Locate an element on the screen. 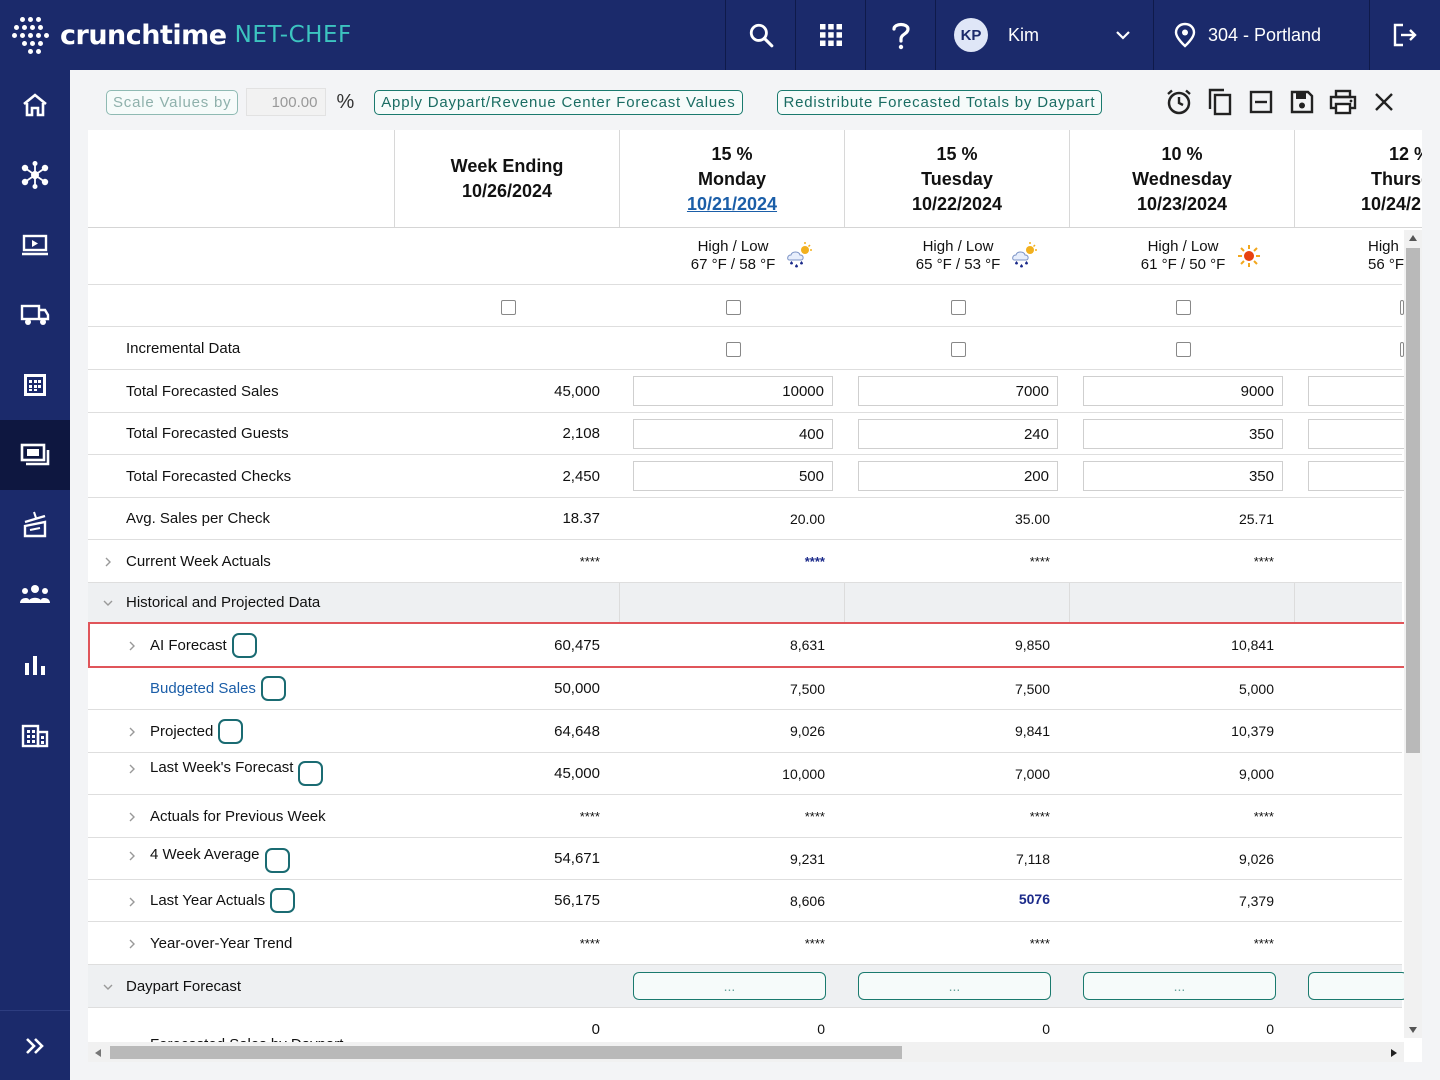 The width and height of the screenshot is (1440, 1080). day-value: 7,118 is located at coordinates (1033, 858).